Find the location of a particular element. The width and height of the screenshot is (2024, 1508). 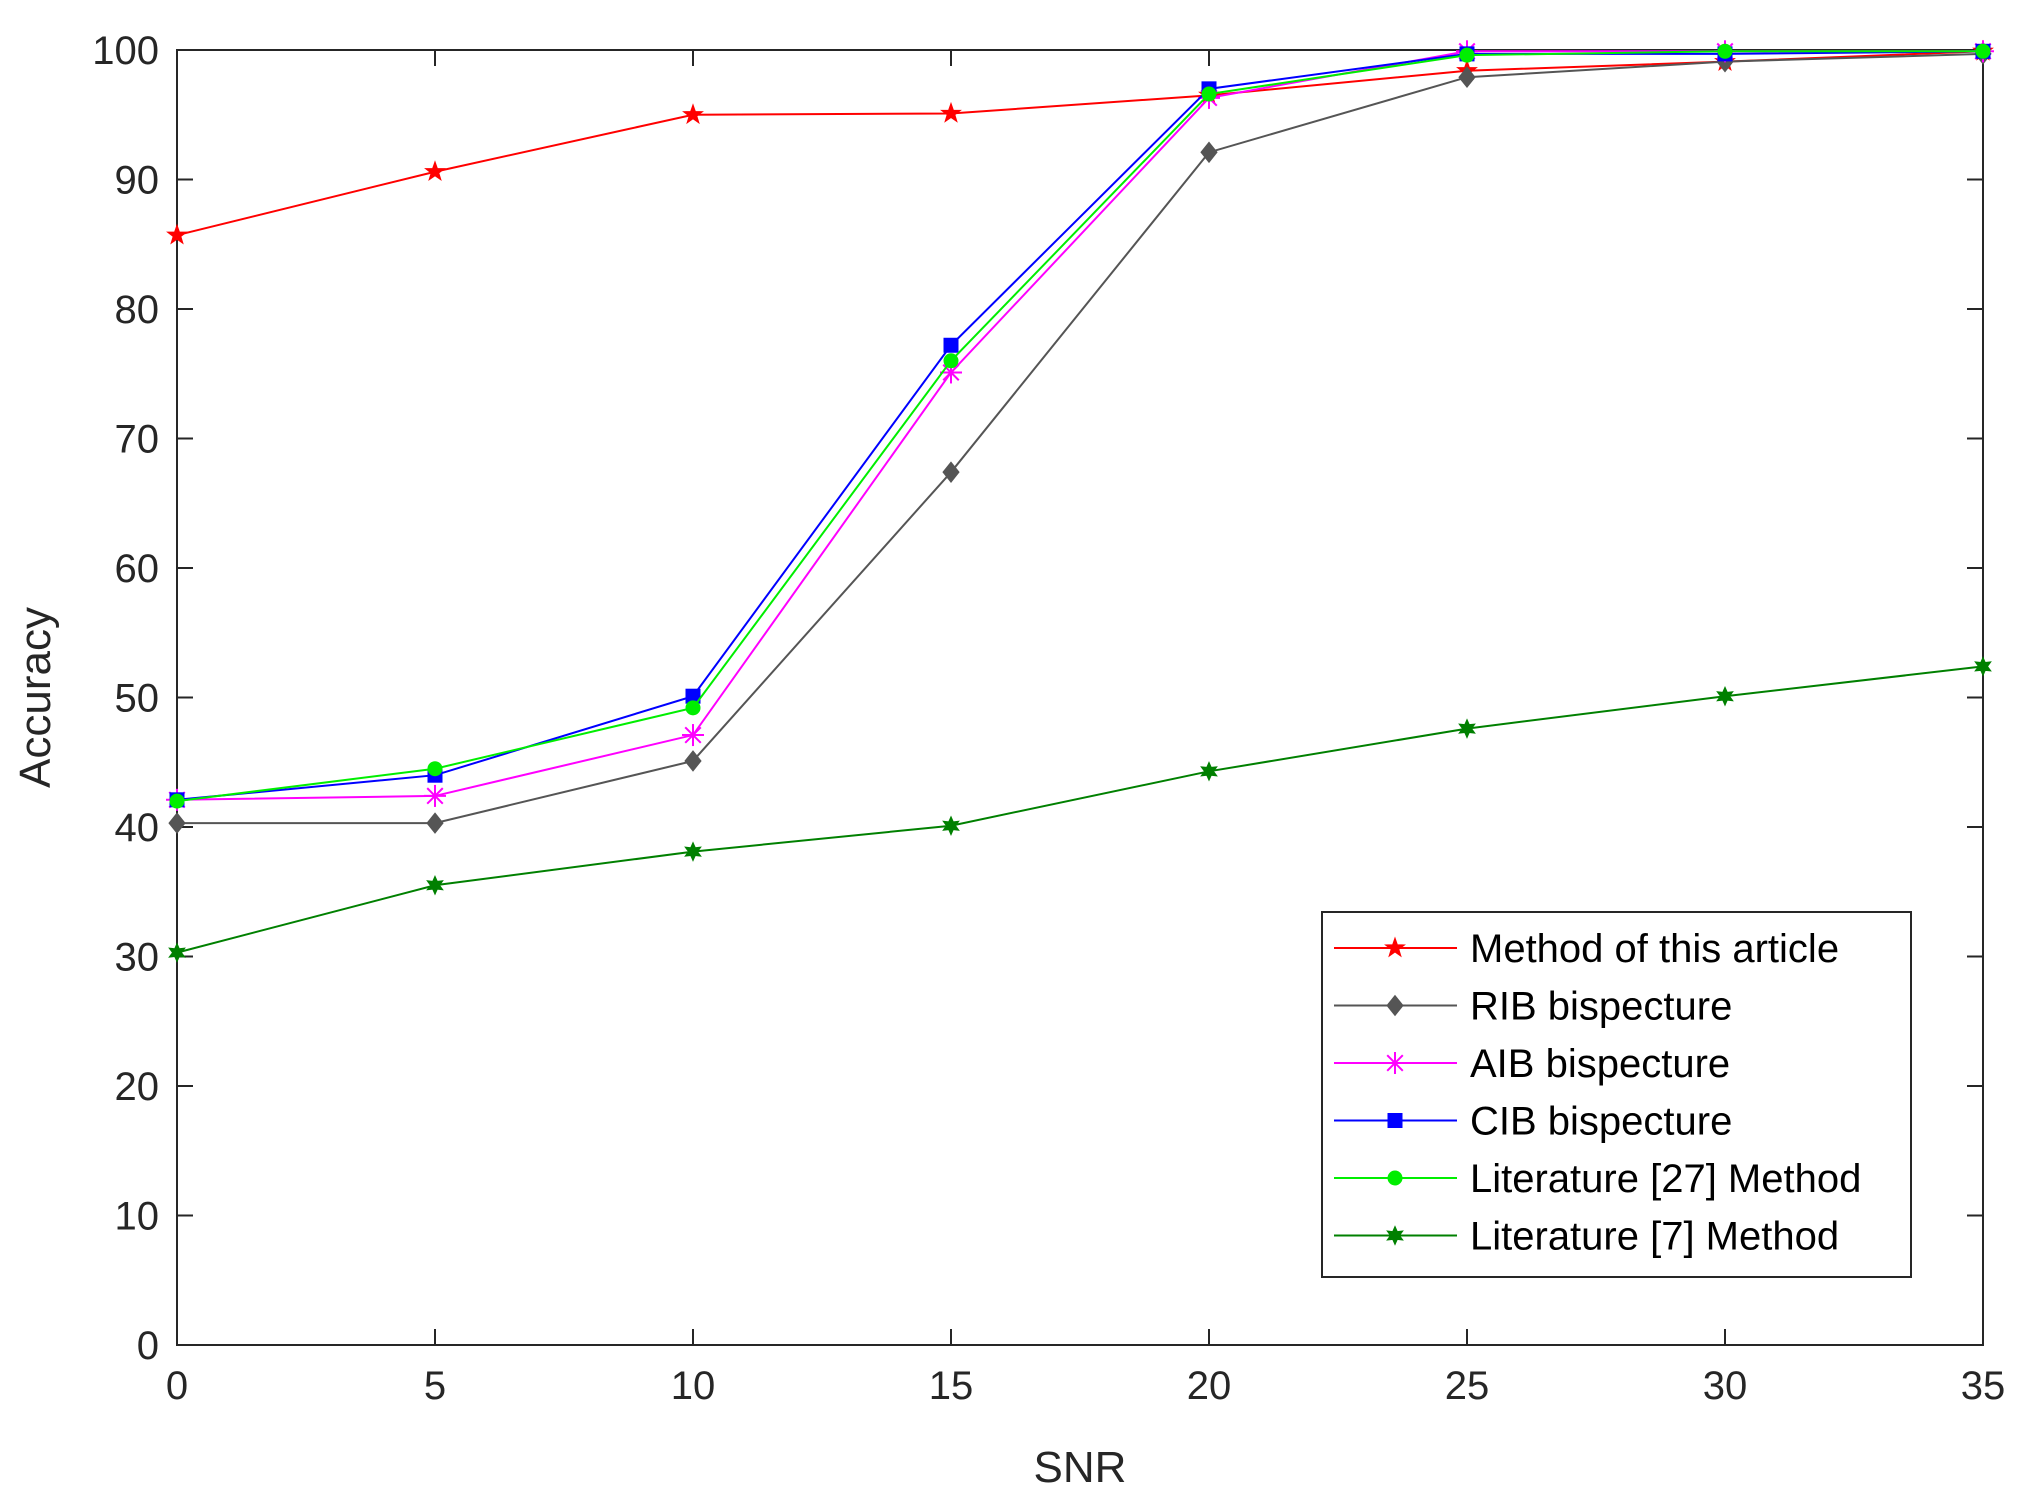

legend-box is located at coordinates (1616, 1094).